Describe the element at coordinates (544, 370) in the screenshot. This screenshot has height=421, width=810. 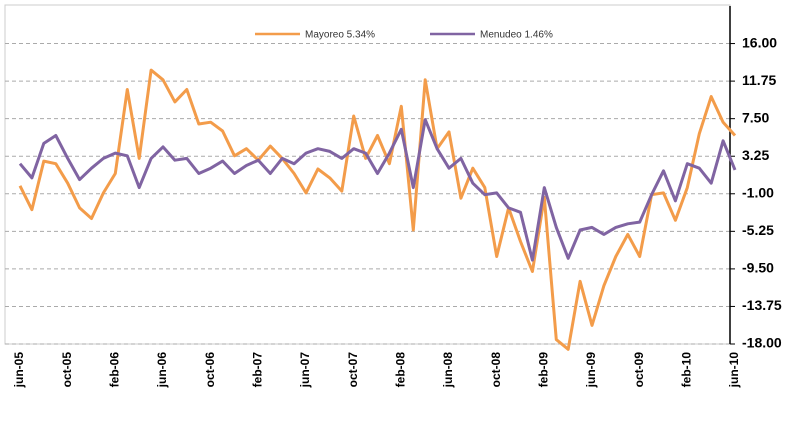
I see `x-tick-label: feb-09` at that location.